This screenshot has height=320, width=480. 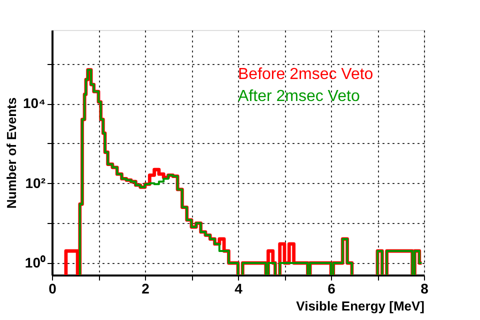 I want to click on y-tick-label: 10², so click(x=35, y=182).